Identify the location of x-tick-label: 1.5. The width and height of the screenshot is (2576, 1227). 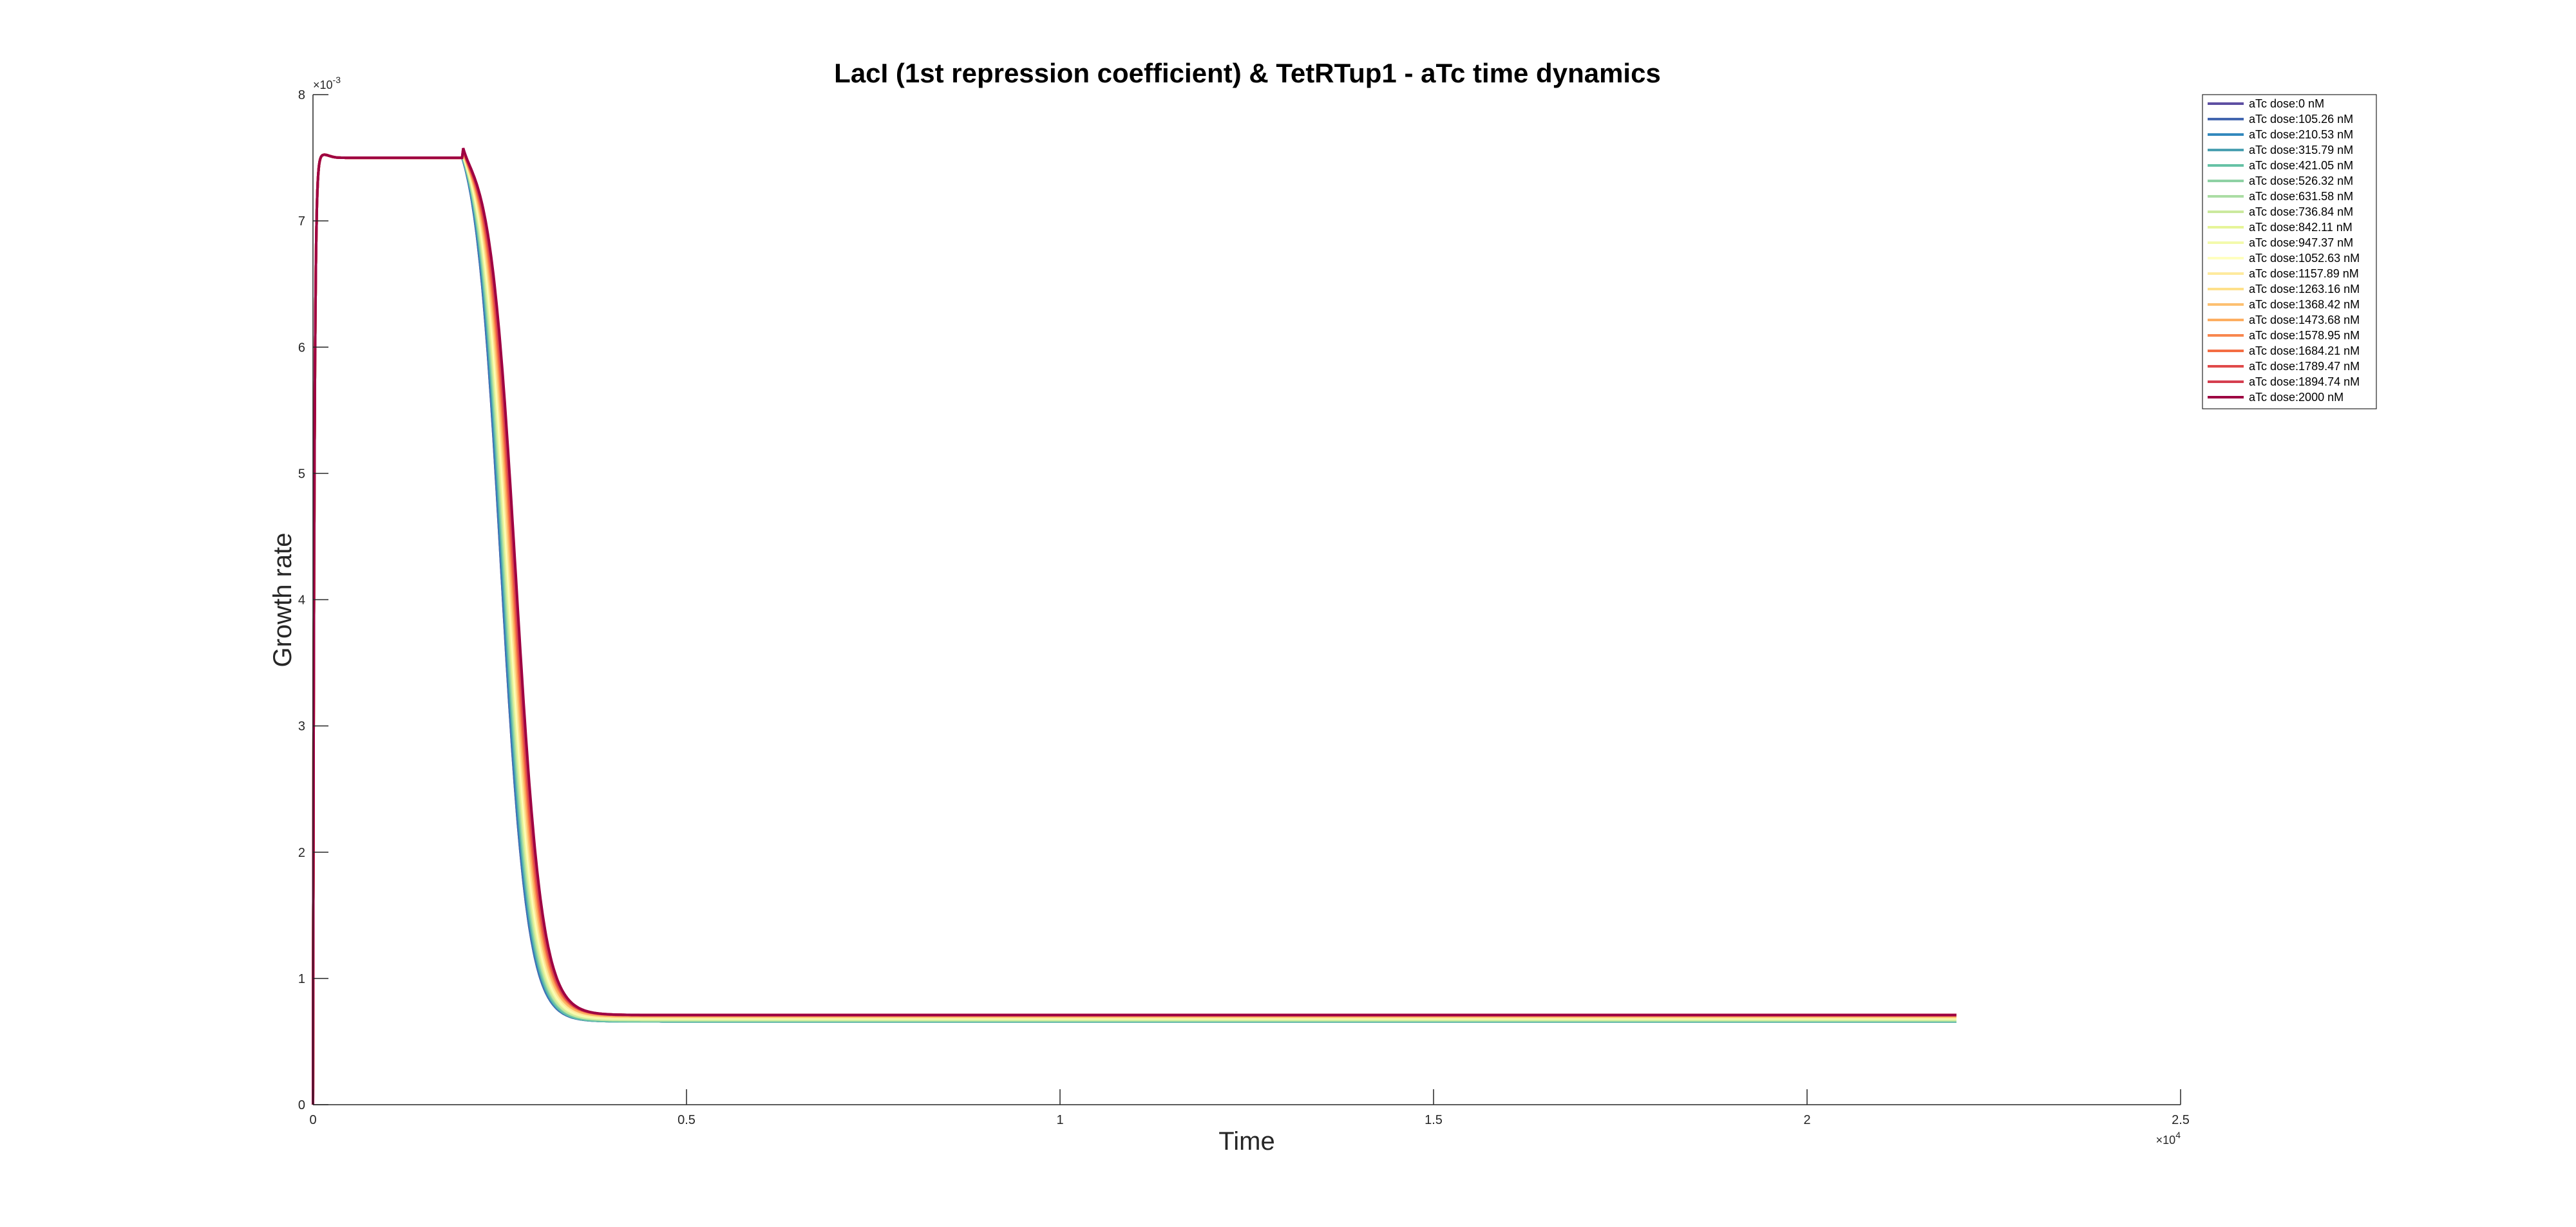
(1434, 1120).